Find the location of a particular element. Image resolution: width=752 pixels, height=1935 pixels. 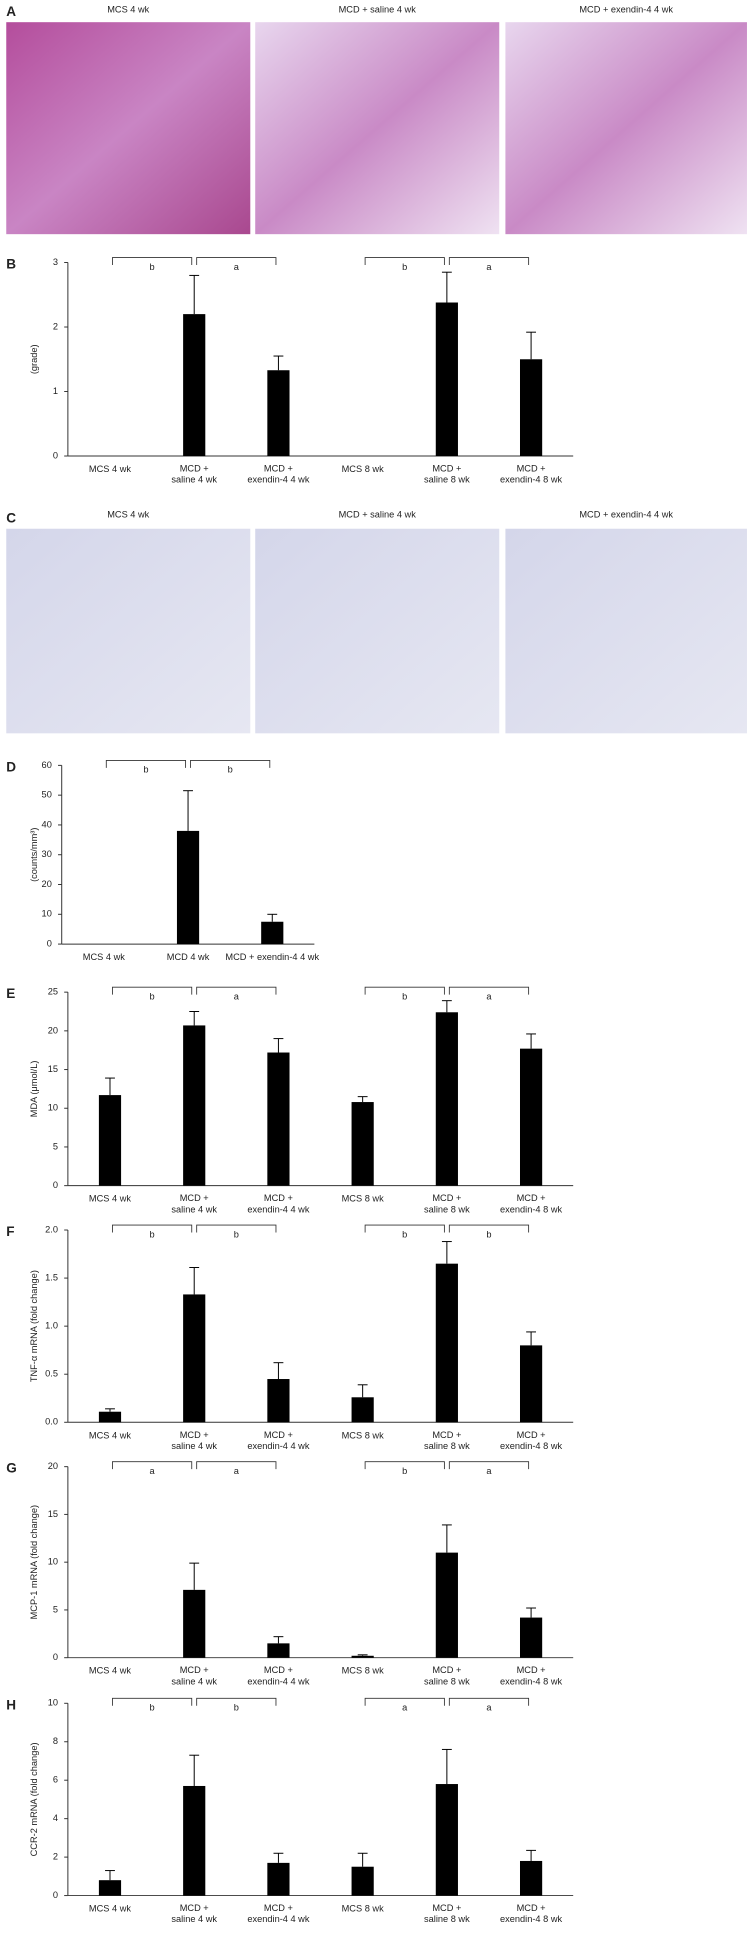

y-axis-title: (grade) is located at coordinates (34, 359).